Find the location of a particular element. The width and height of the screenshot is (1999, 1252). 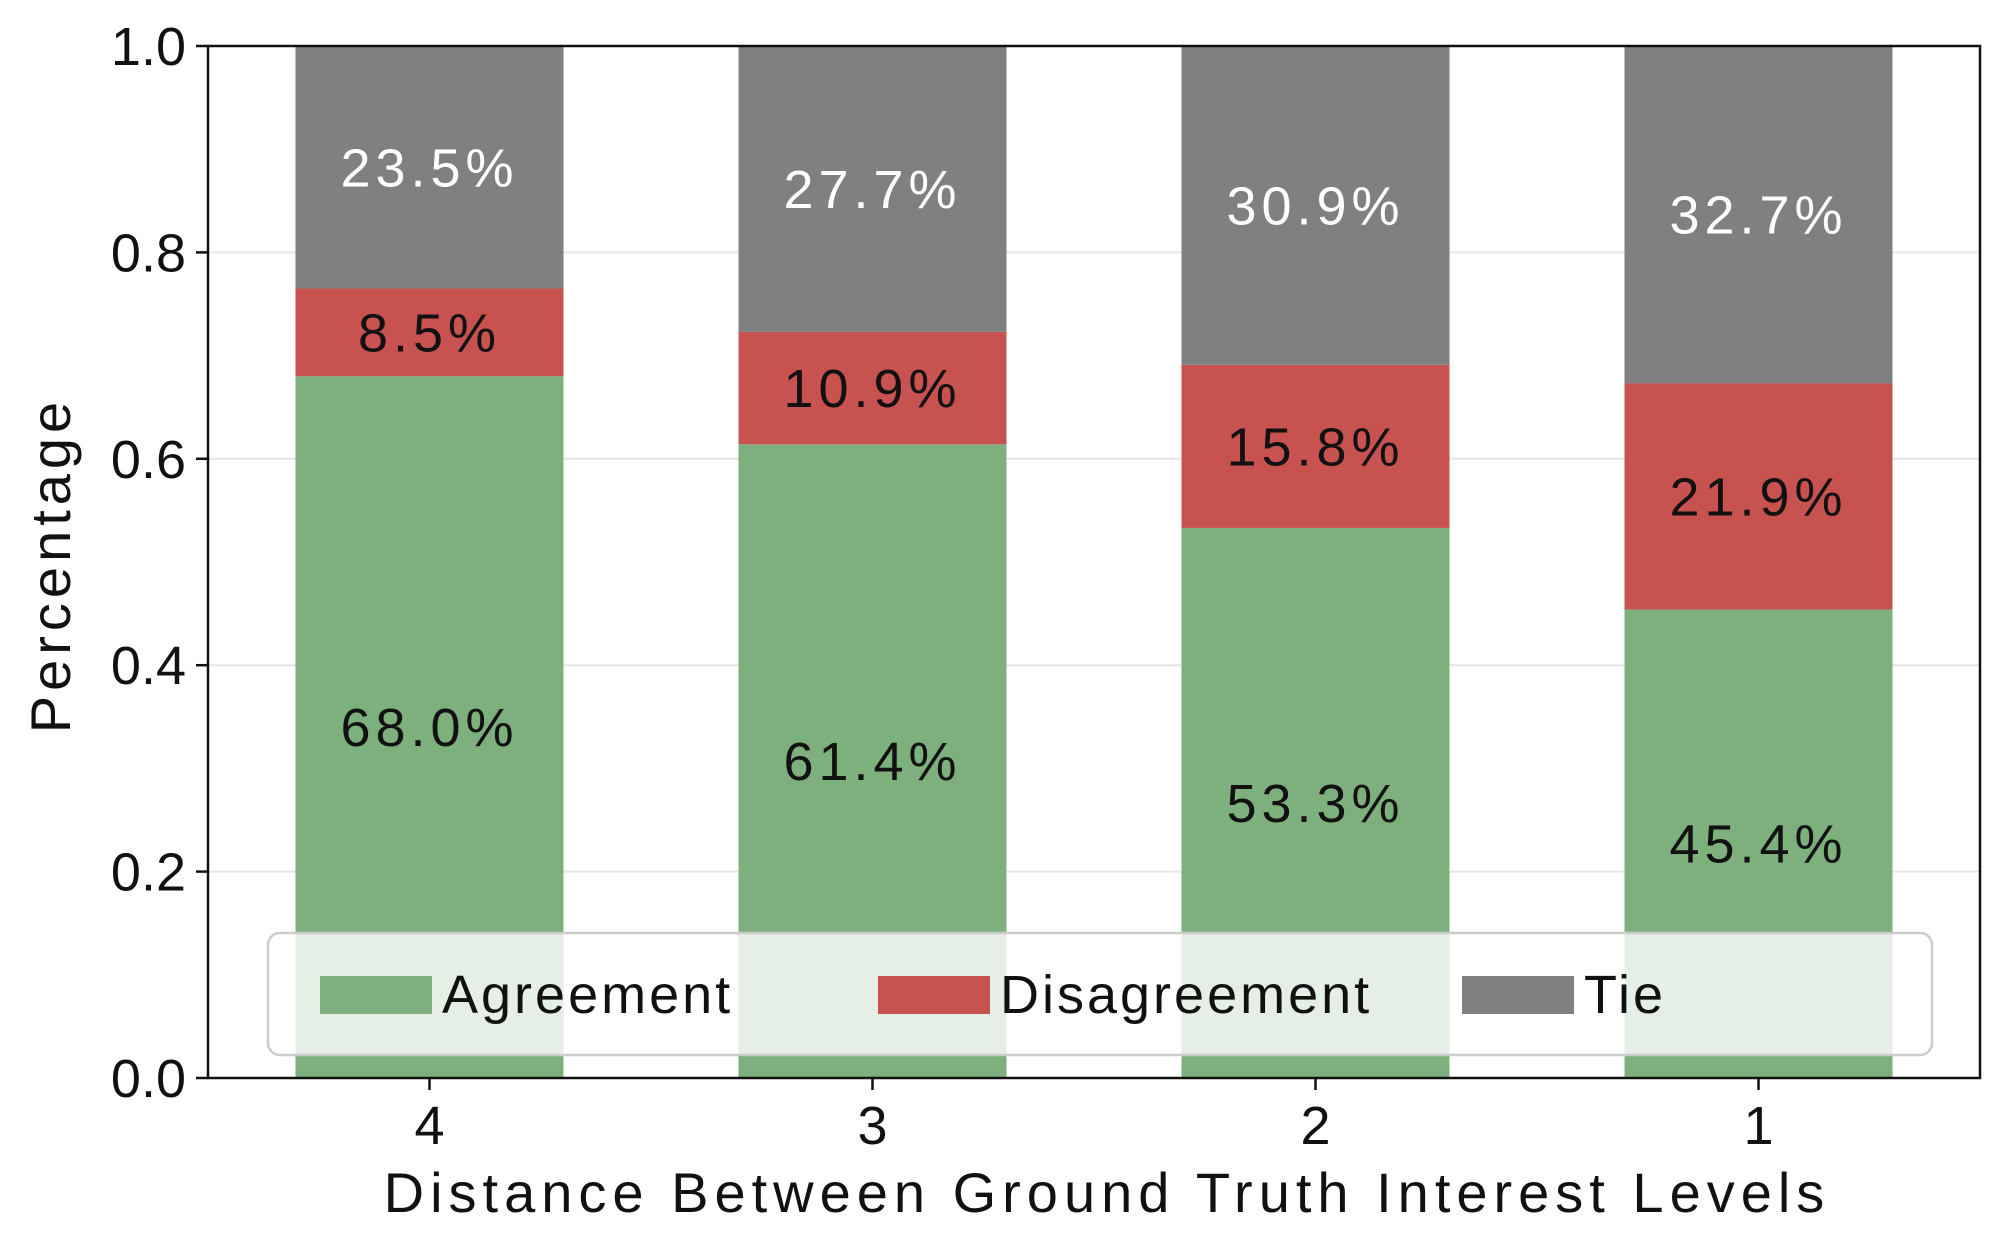

data-label-disagreement-1: 21.9% is located at coordinates (1758, 497).